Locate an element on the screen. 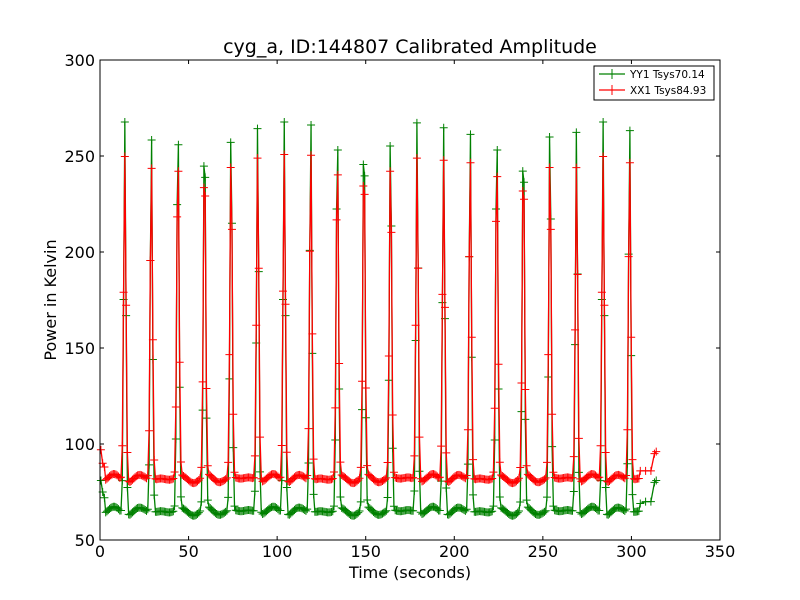  x-tick-label-150: 150 is located at coordinates (365, 551).